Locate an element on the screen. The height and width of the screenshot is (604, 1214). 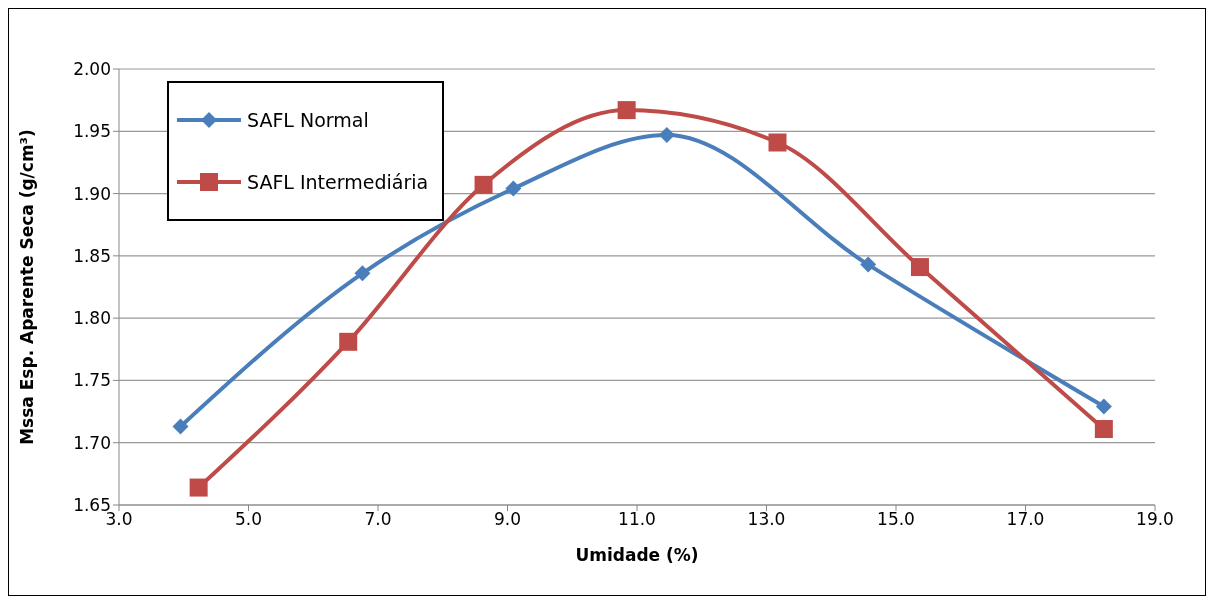
y-tick-label: 2.00 is located at coordinates (92, 69).